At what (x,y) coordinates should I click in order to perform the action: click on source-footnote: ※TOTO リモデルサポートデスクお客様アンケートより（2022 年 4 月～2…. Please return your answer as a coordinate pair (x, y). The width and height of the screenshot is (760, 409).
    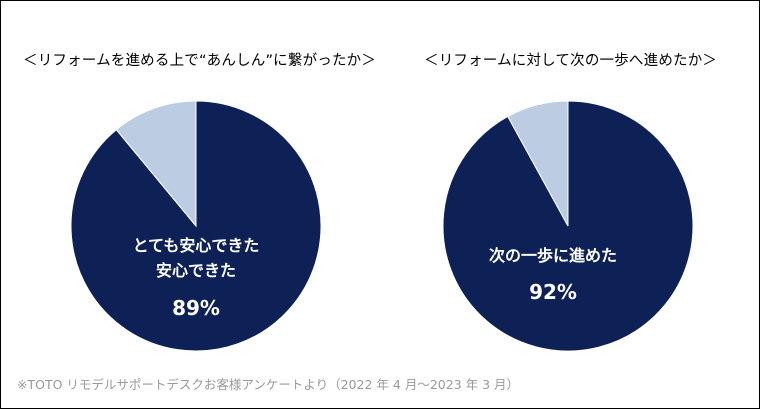
    Looking at the image, I should click on (268, 384).